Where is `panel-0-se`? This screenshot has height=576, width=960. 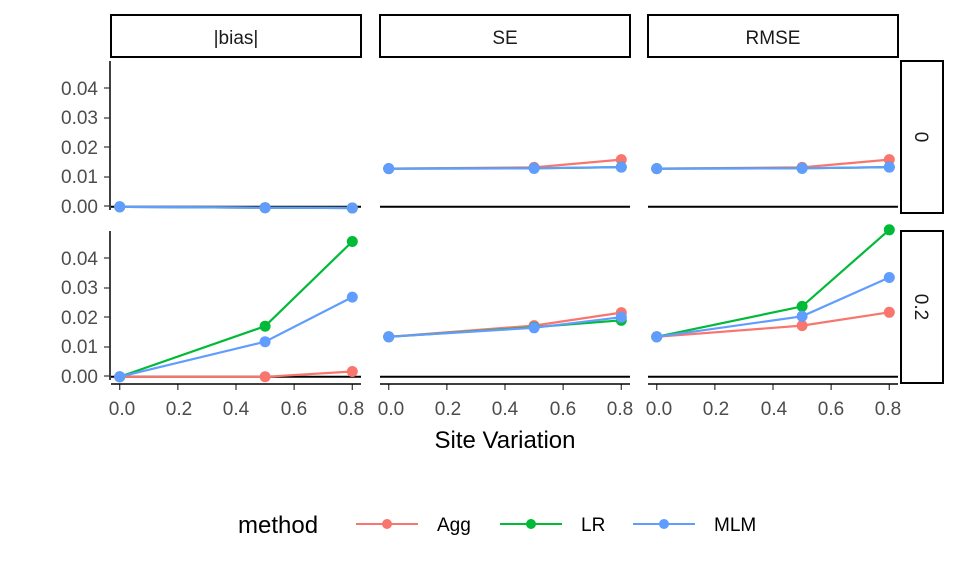
panel-0-se is located at coordinates (505, 181).